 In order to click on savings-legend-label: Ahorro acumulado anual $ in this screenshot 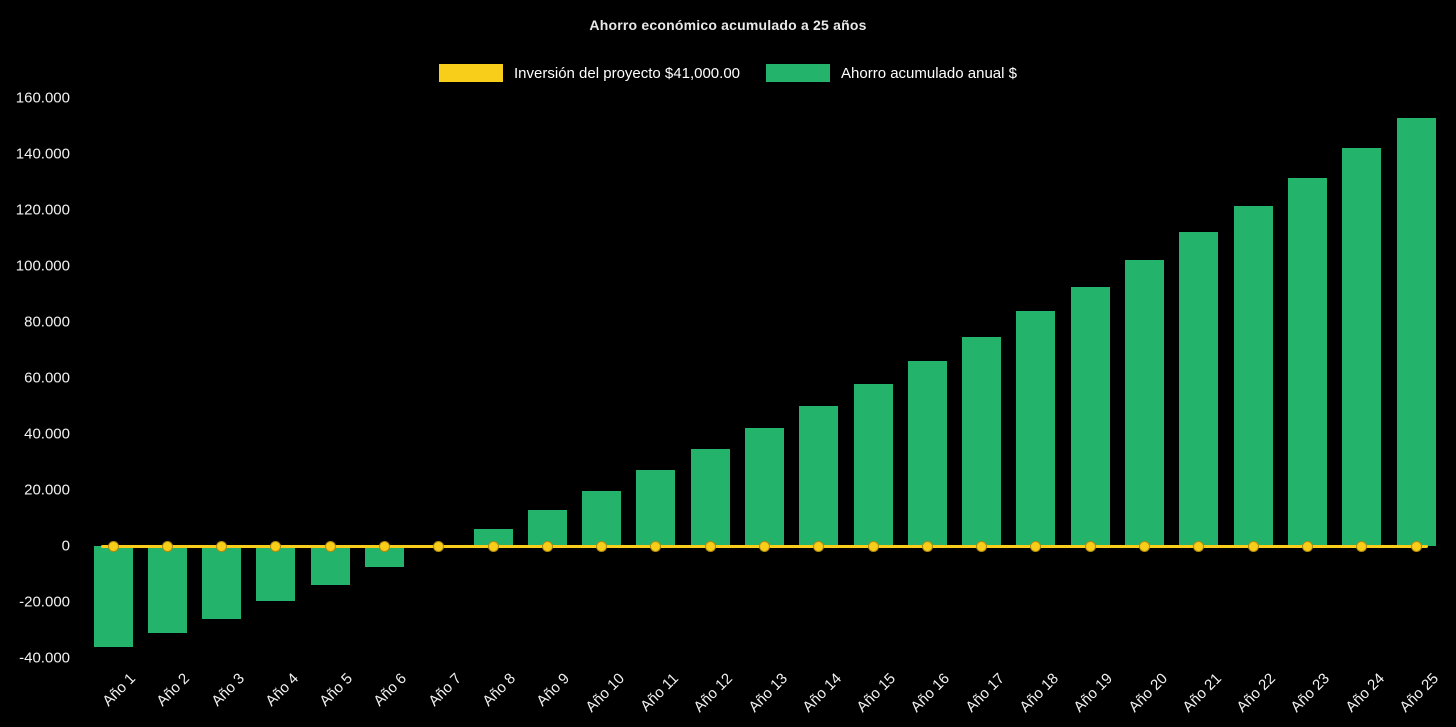, I will do `click(929, 73)`.